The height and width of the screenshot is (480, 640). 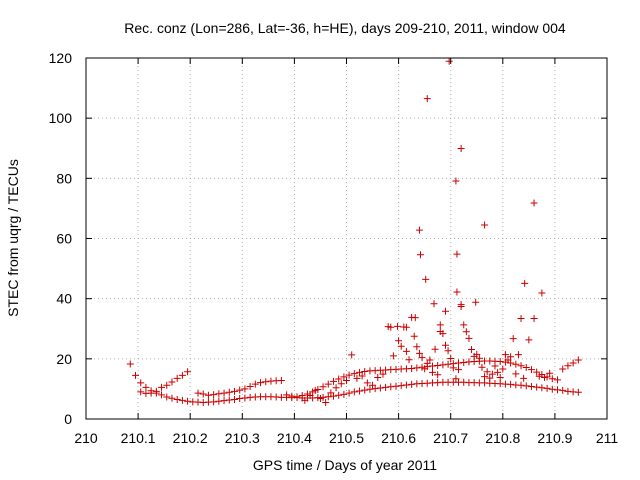 I want to click on y-tick-label: 40, so click(x=64, y=299).